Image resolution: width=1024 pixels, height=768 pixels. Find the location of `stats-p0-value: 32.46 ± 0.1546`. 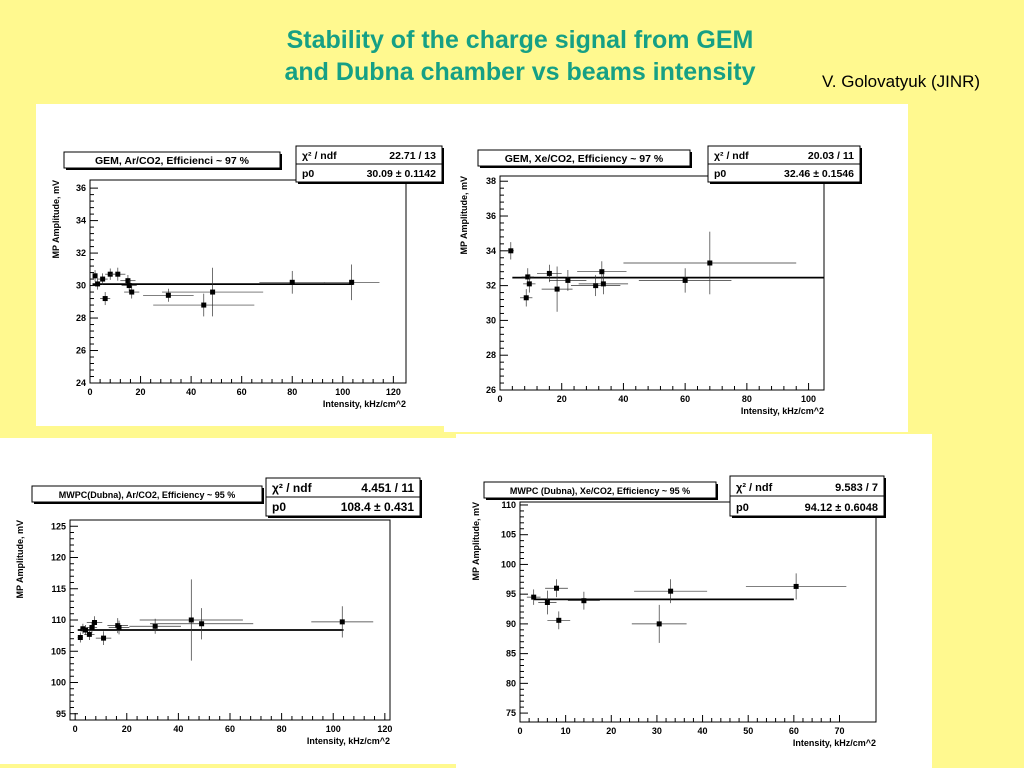

stats-p0-value: 32.46 ± 0.1546 is located at coordinates (819, 174).